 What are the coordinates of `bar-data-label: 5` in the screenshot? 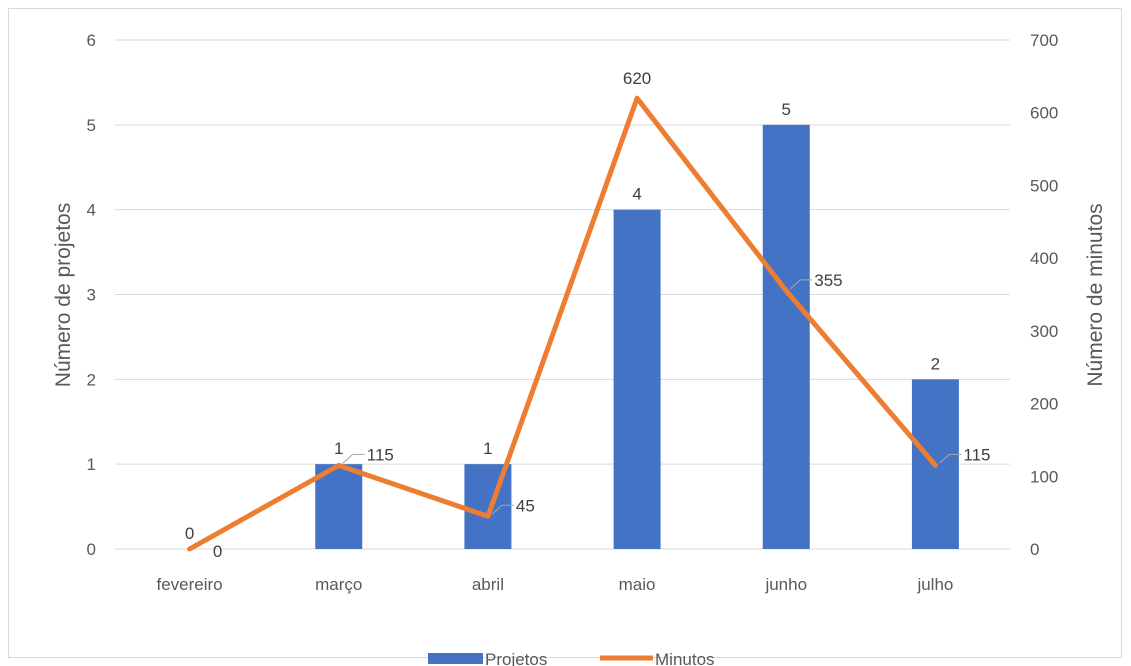 It's located at (786, 109).